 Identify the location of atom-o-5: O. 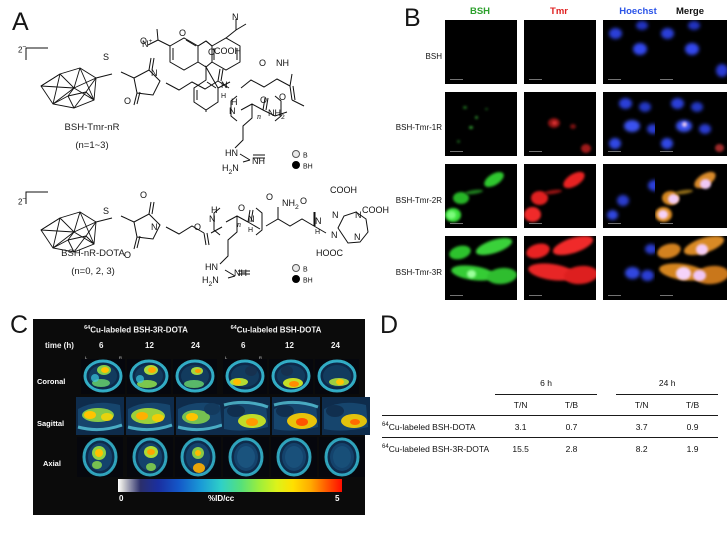
(283, 97).